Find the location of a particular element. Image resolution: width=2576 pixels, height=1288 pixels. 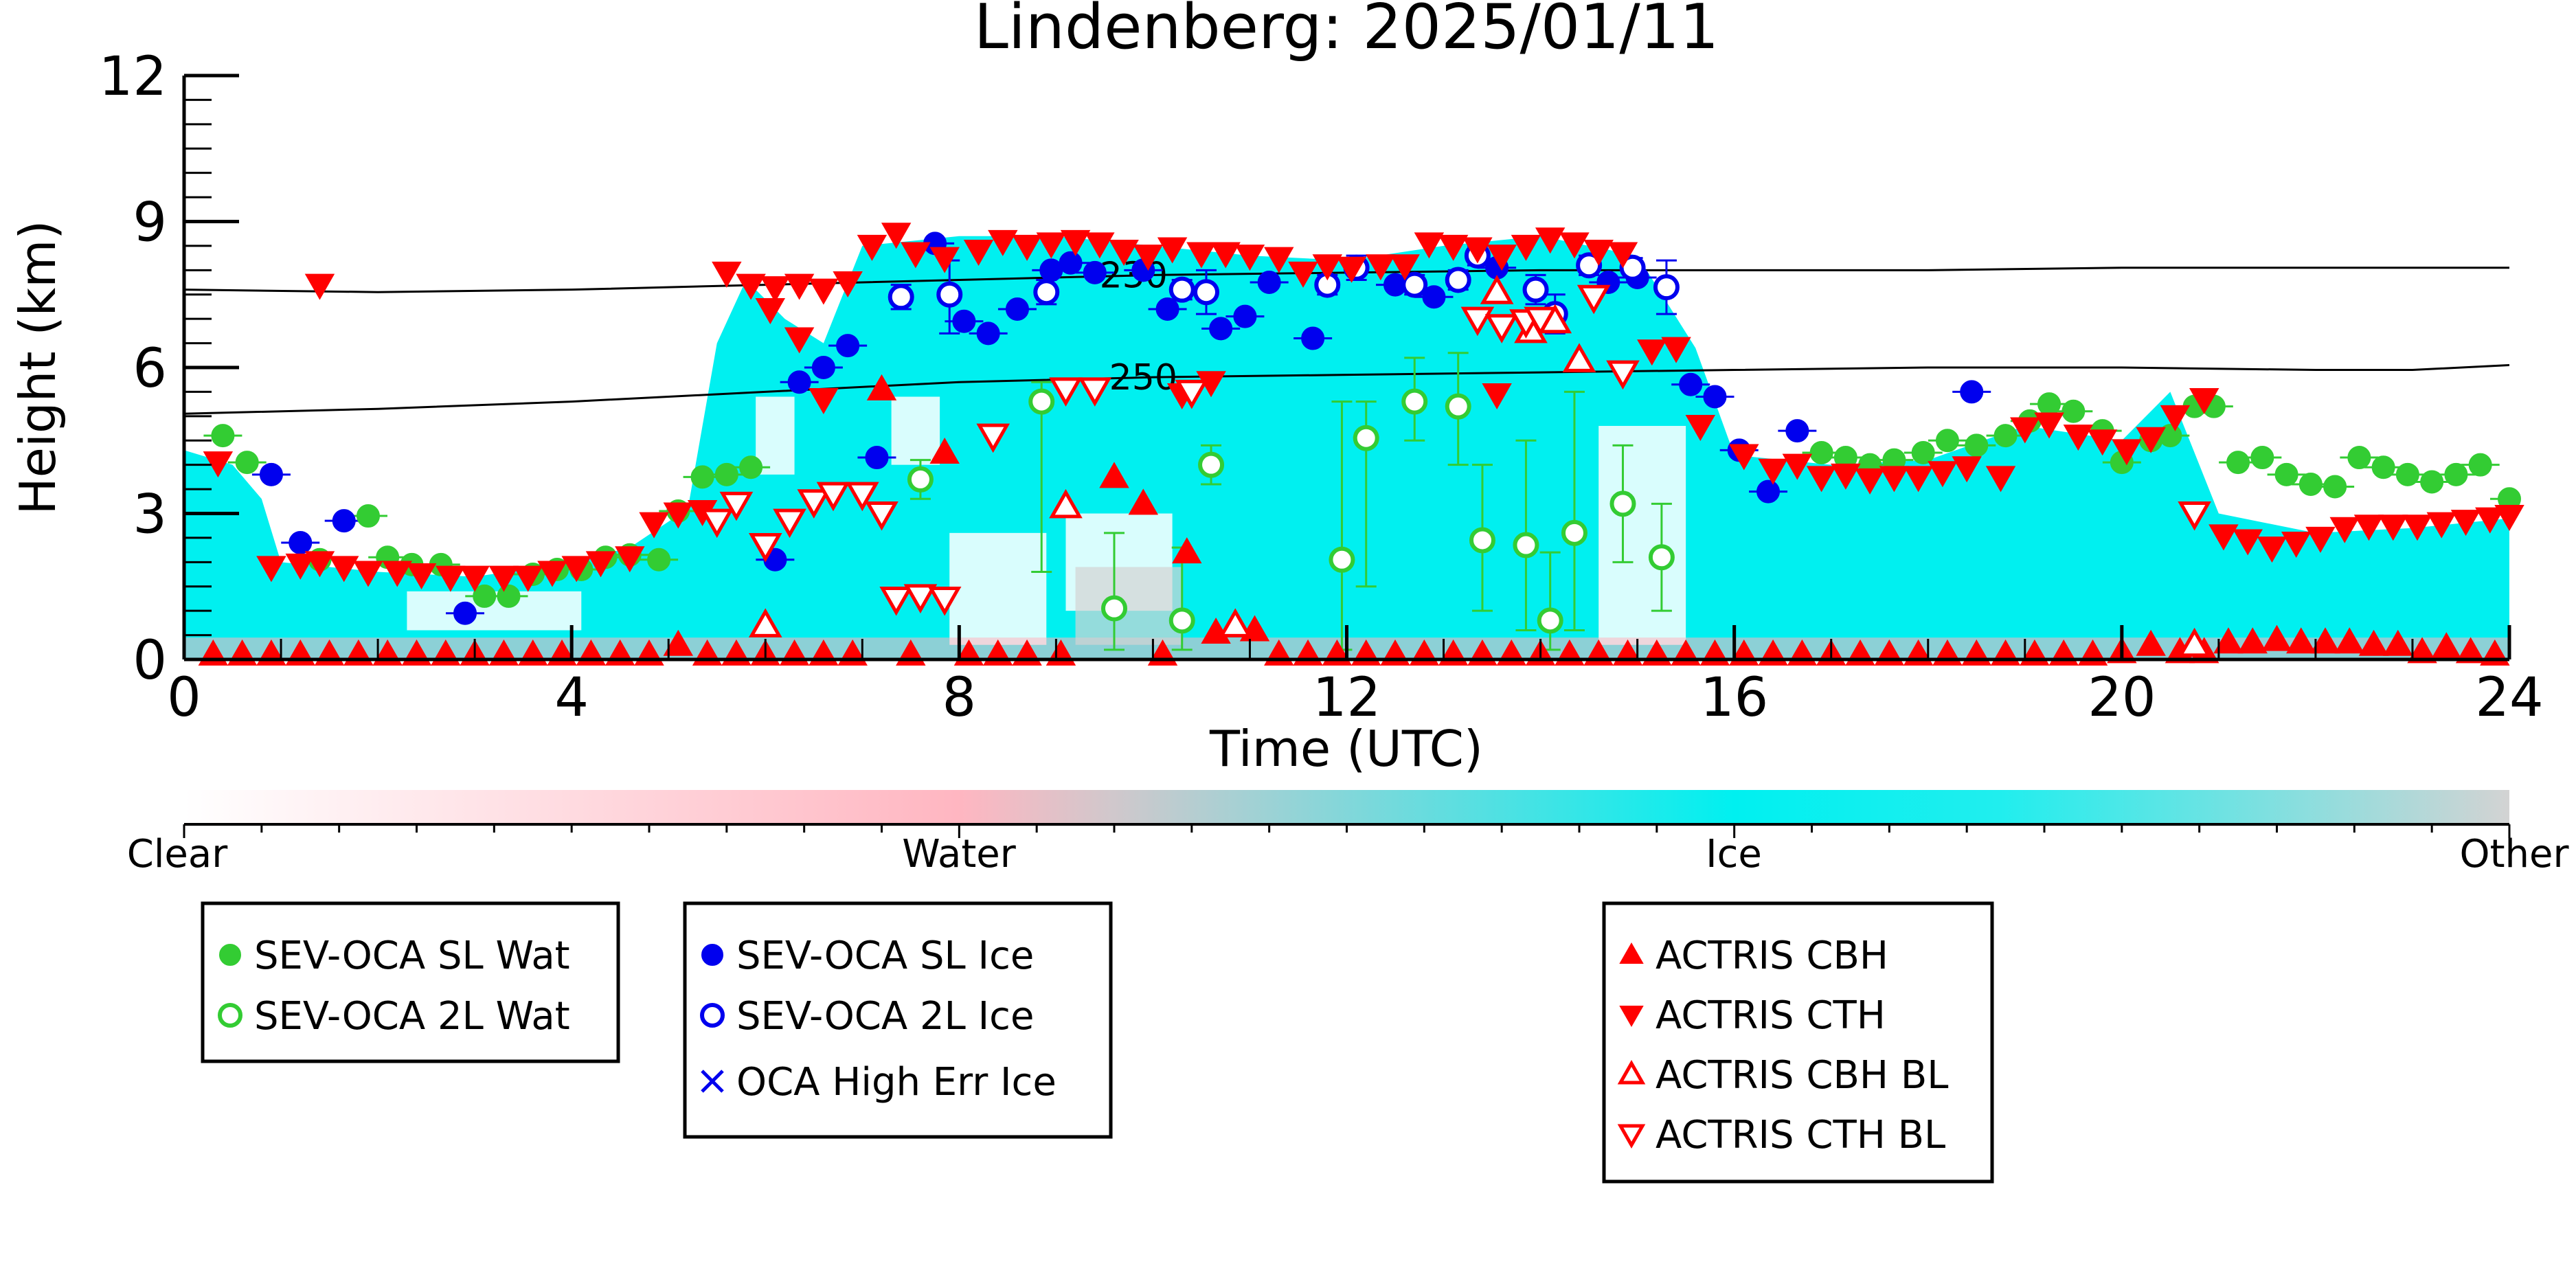

y-tick-label: 0 is located at coordinates (150, 661).